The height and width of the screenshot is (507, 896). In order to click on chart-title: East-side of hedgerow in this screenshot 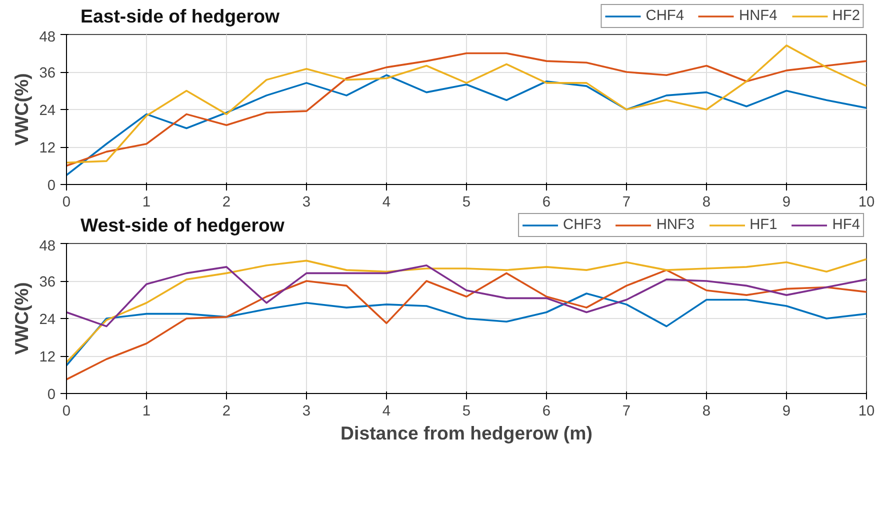, I will do `click(180, 16)`.